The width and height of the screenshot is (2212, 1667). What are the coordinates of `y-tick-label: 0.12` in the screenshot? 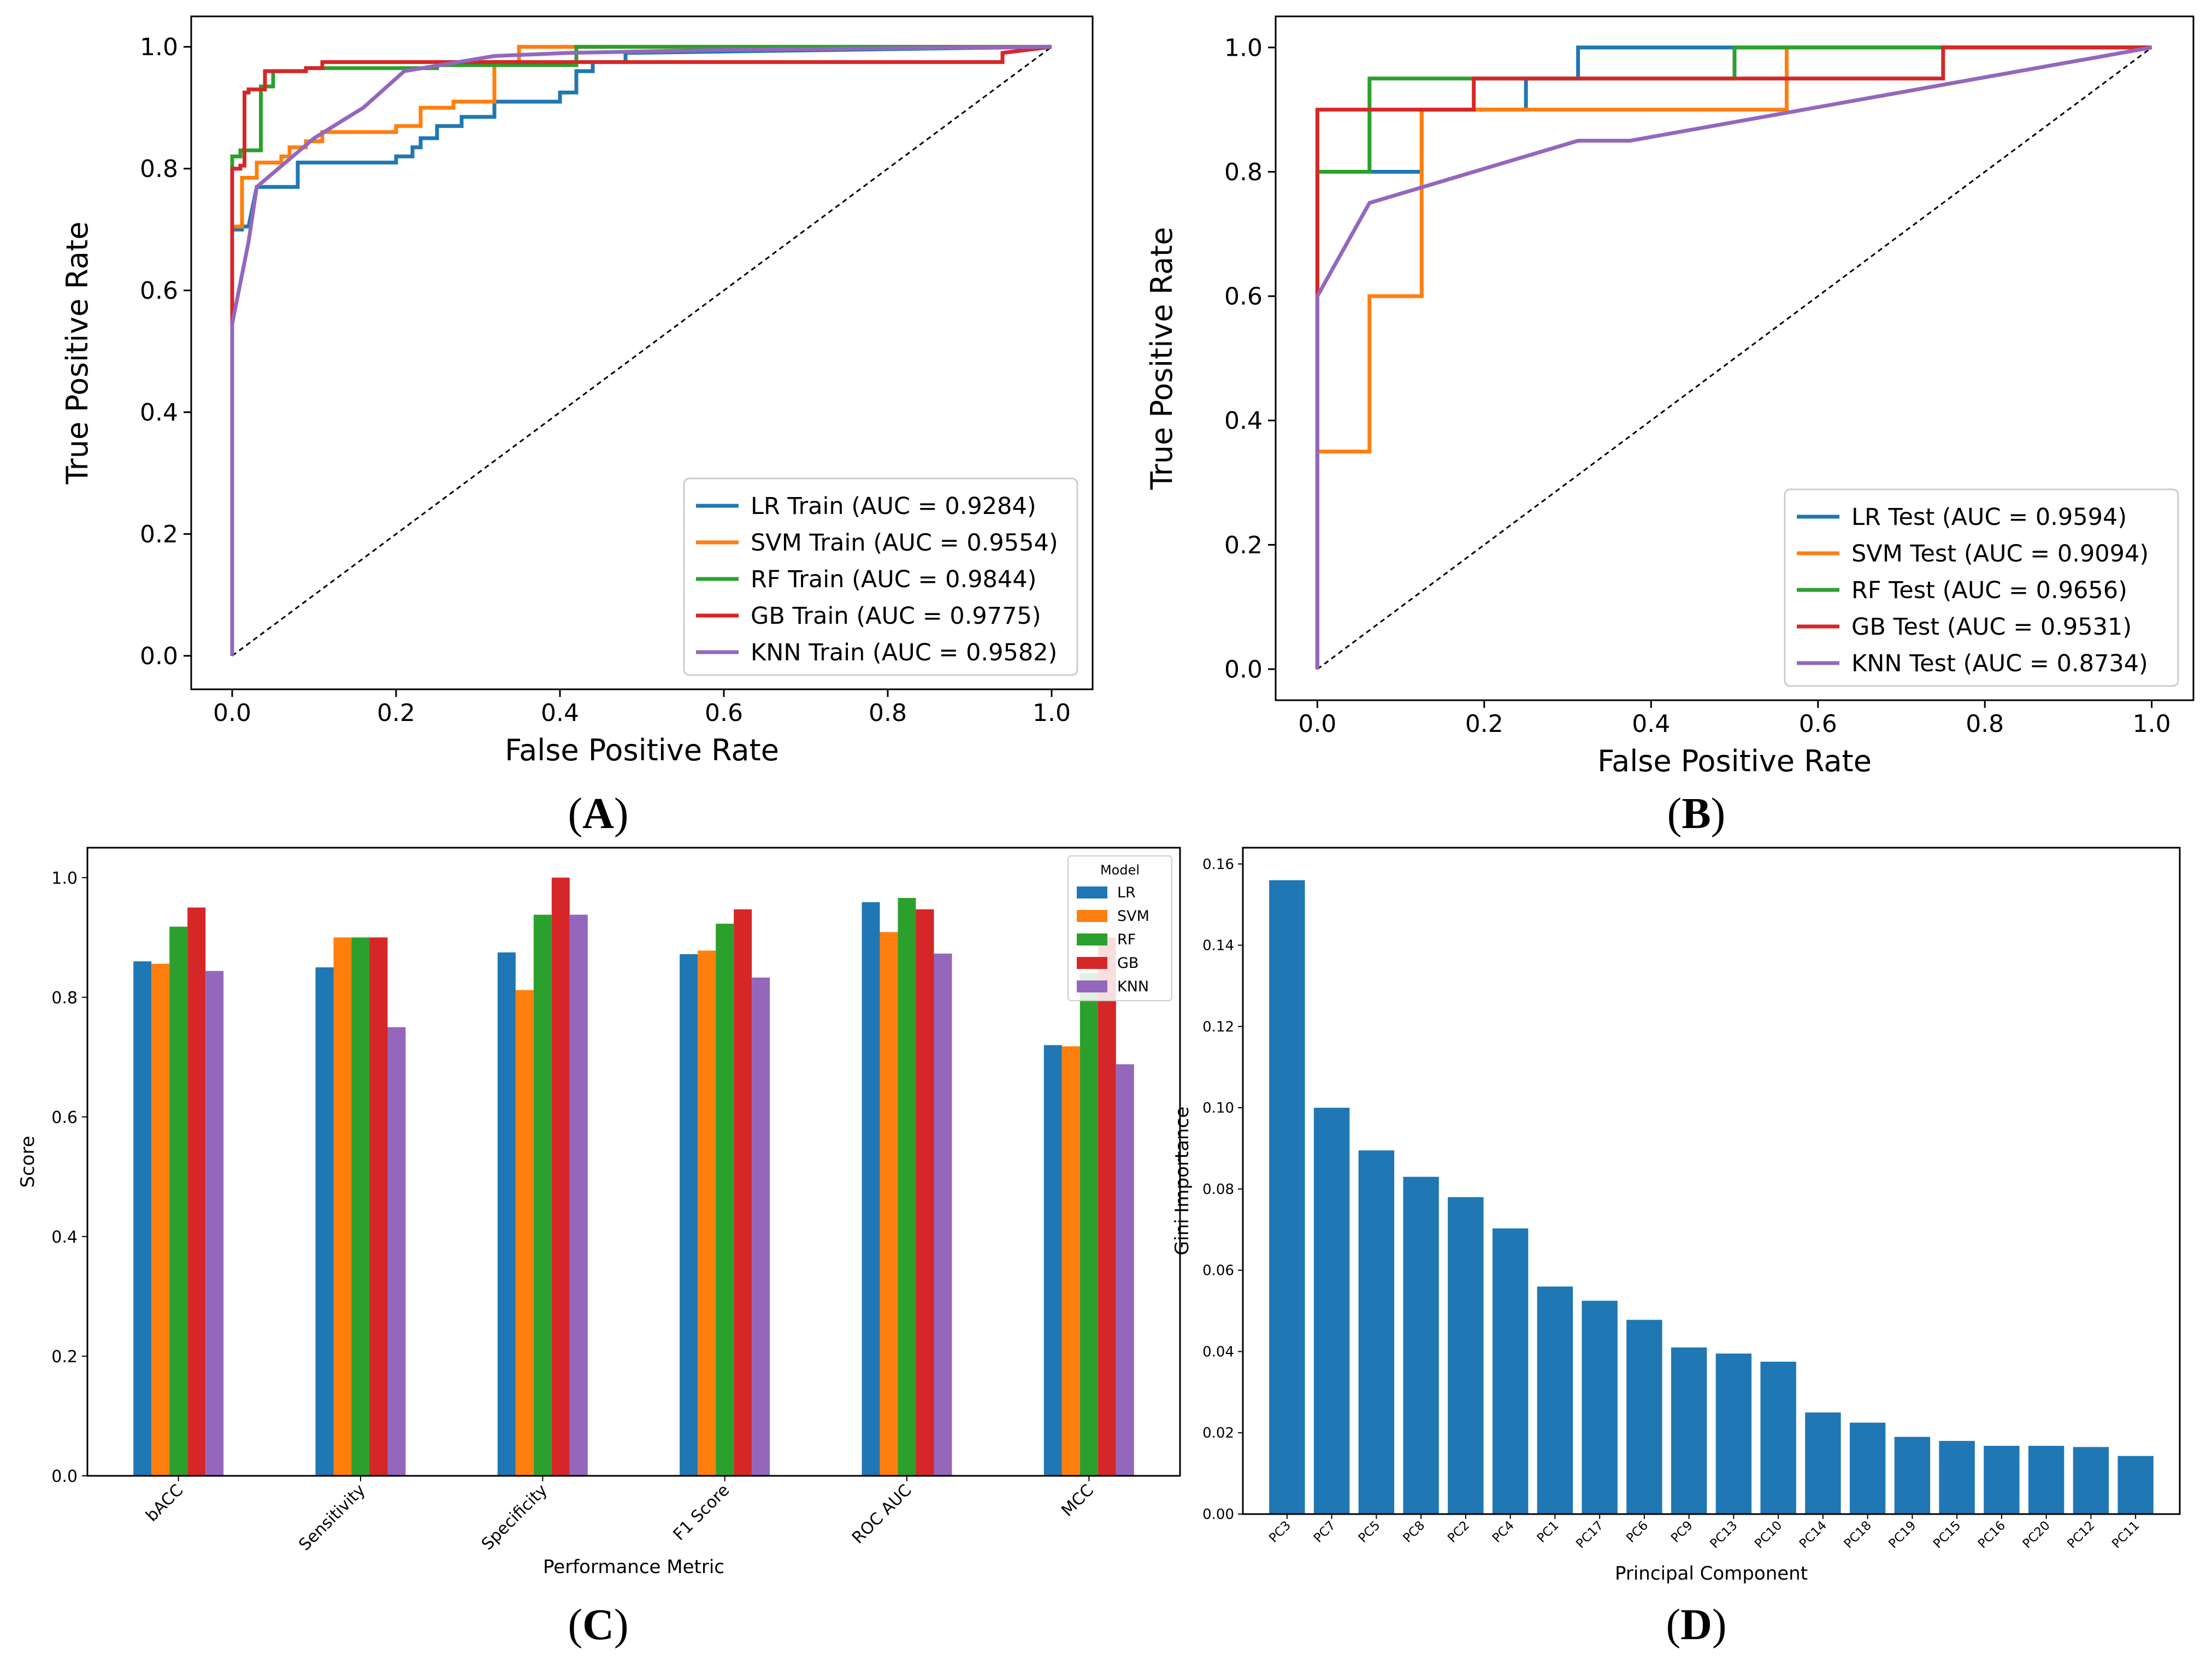 It's located at (1218, 1027).